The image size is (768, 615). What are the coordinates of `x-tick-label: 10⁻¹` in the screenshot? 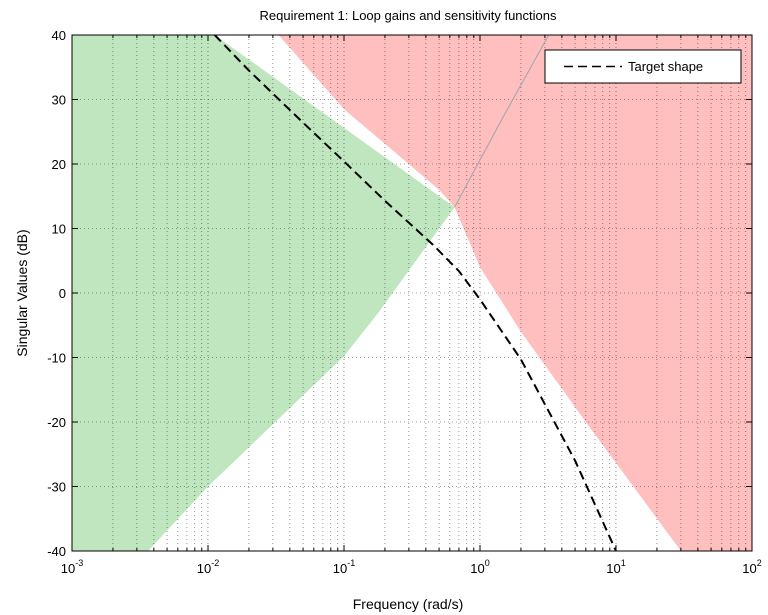 It's located at (344, 567).